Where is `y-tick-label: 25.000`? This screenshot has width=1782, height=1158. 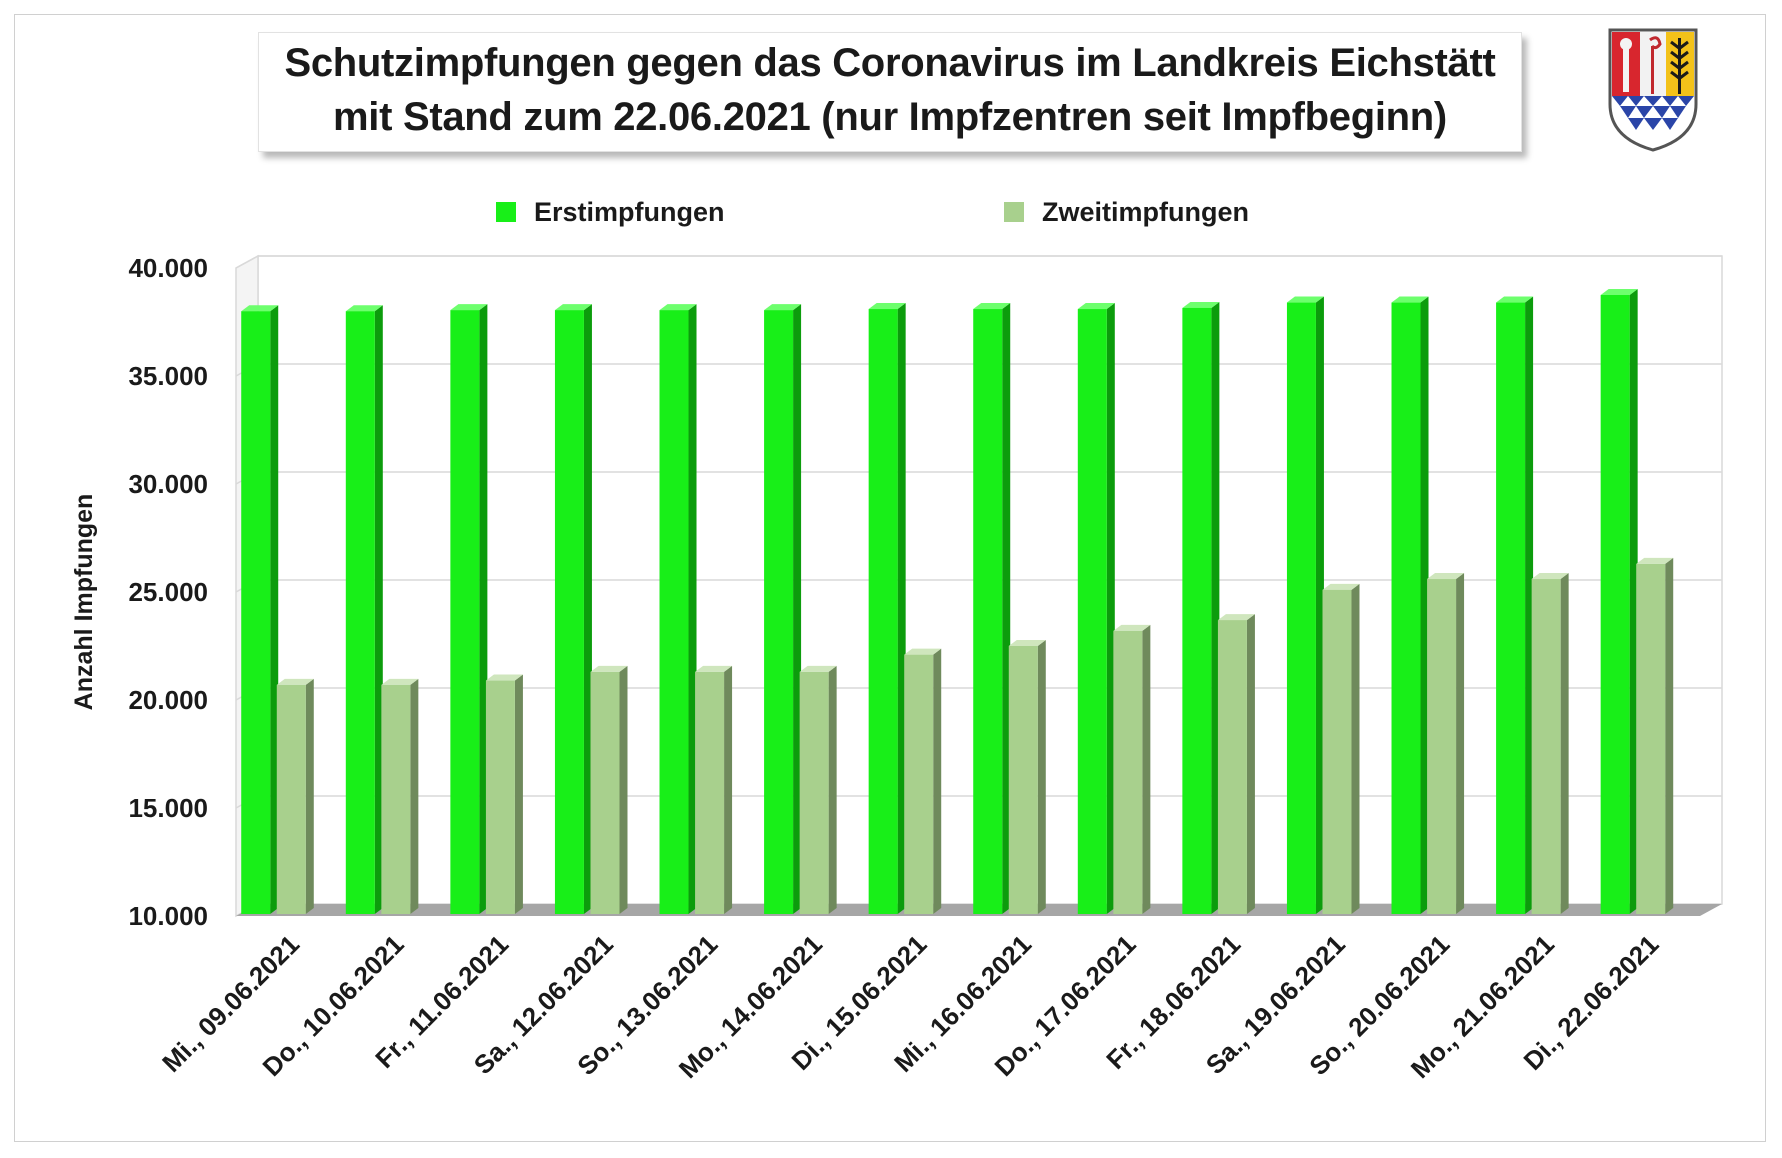
y-tick-label: 25.000 is located at coordinates (168, 592).